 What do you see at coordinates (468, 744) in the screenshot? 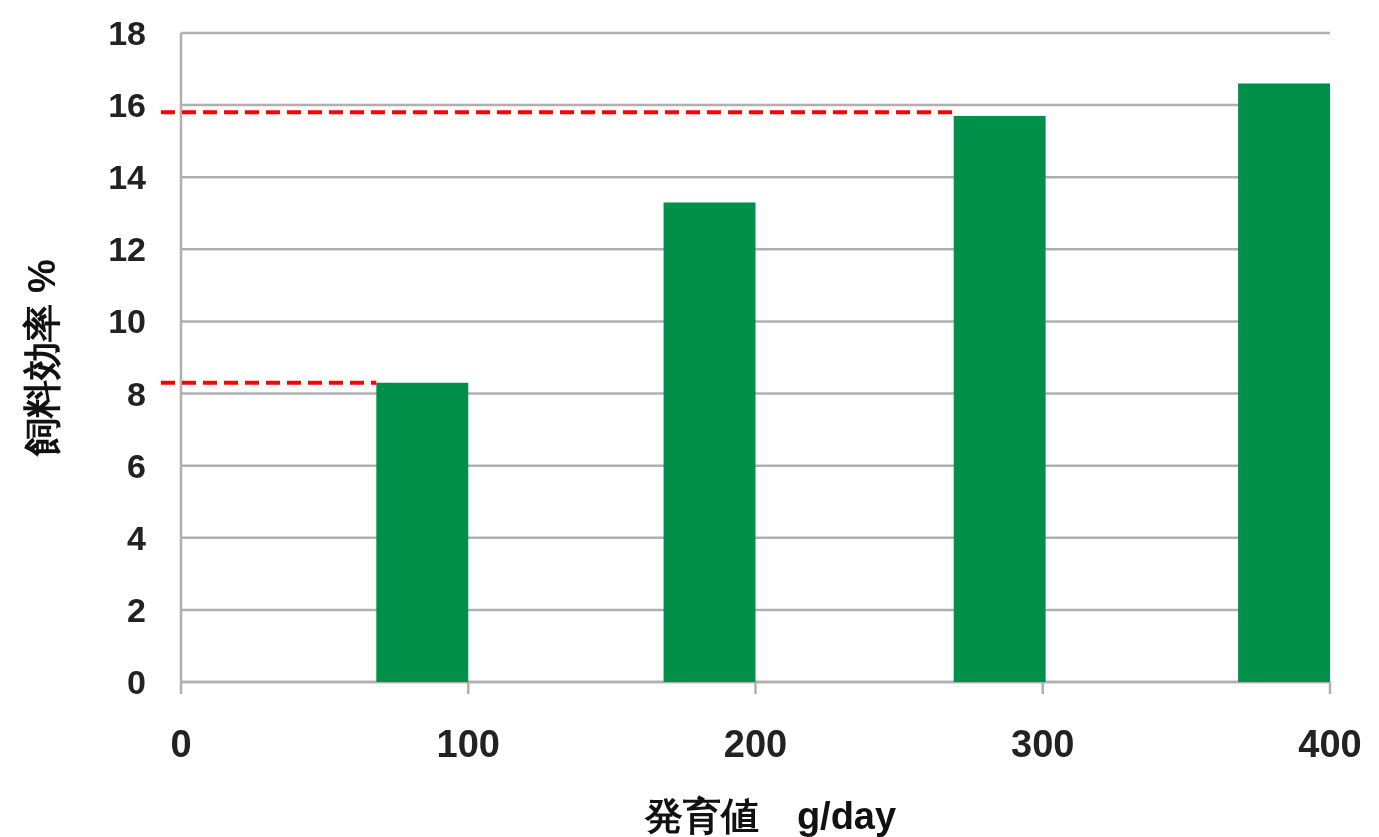
I see `x-tick-label: 100` at bounding box center [468, 744].